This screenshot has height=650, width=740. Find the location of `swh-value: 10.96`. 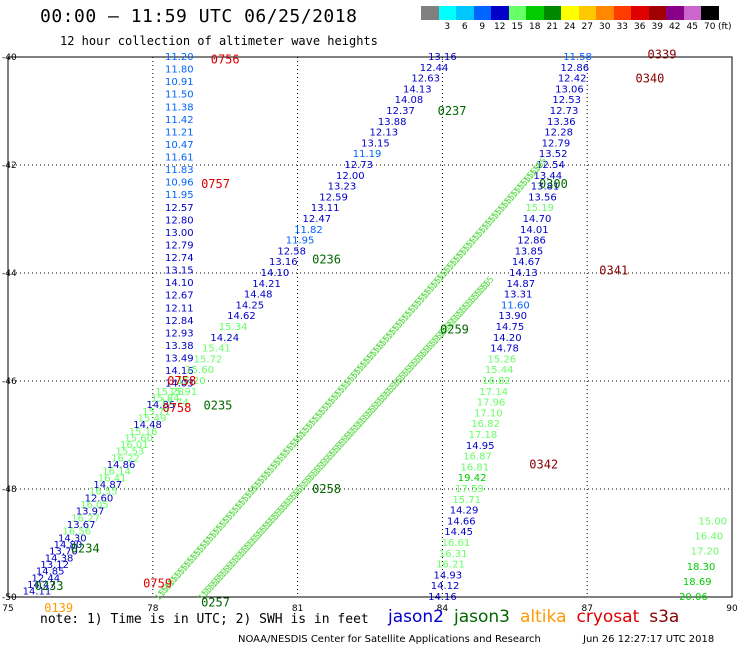

swh-value: 10.96 is located at coordinates (179, 183).